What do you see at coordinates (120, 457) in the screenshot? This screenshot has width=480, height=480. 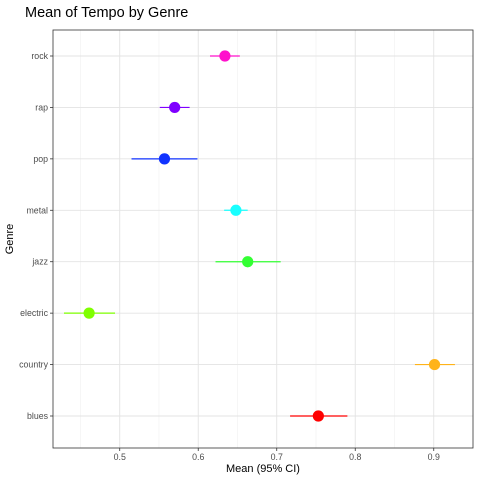 I see `x-tick-label: 0.5` at bounding box center [120, 457].